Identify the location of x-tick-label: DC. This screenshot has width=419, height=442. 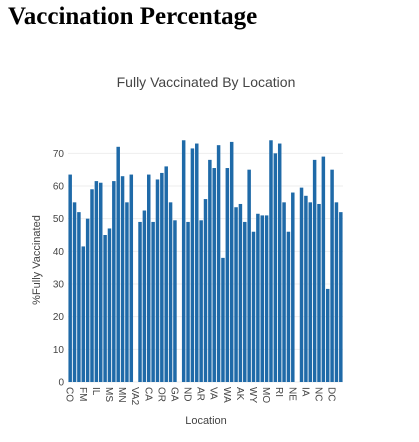
(331, 394).